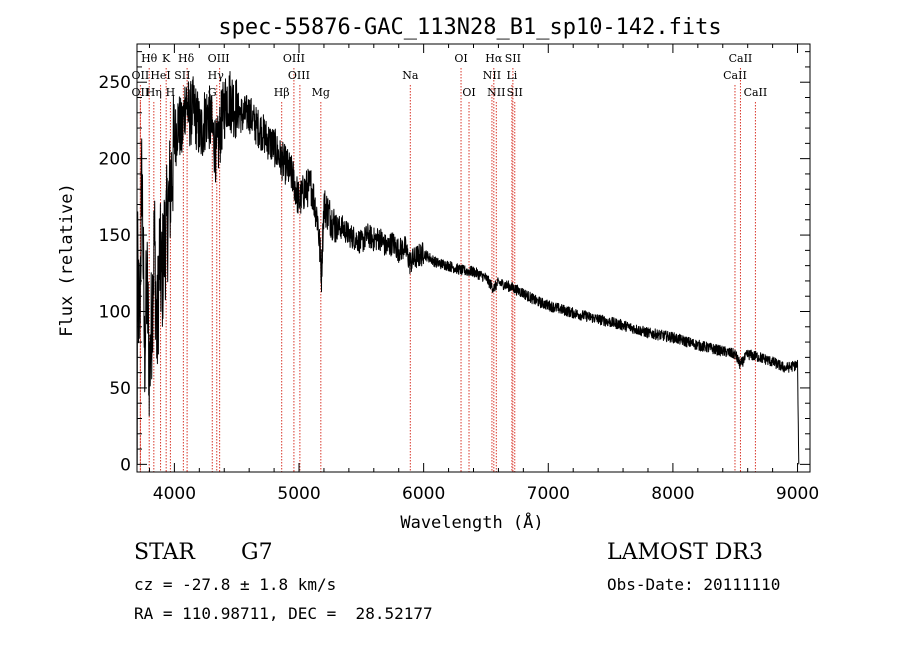 This screenshot has width=900, height=649. Describe the element at coordinates (115, 313) in the screenshot. I see `y-tick-label-2: 100` at that location.